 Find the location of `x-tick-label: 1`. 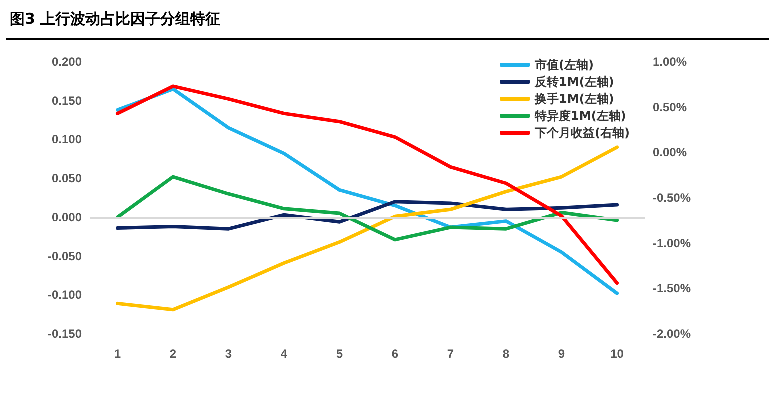

x-tick-label: 1 is located at coordinates (118, 354).